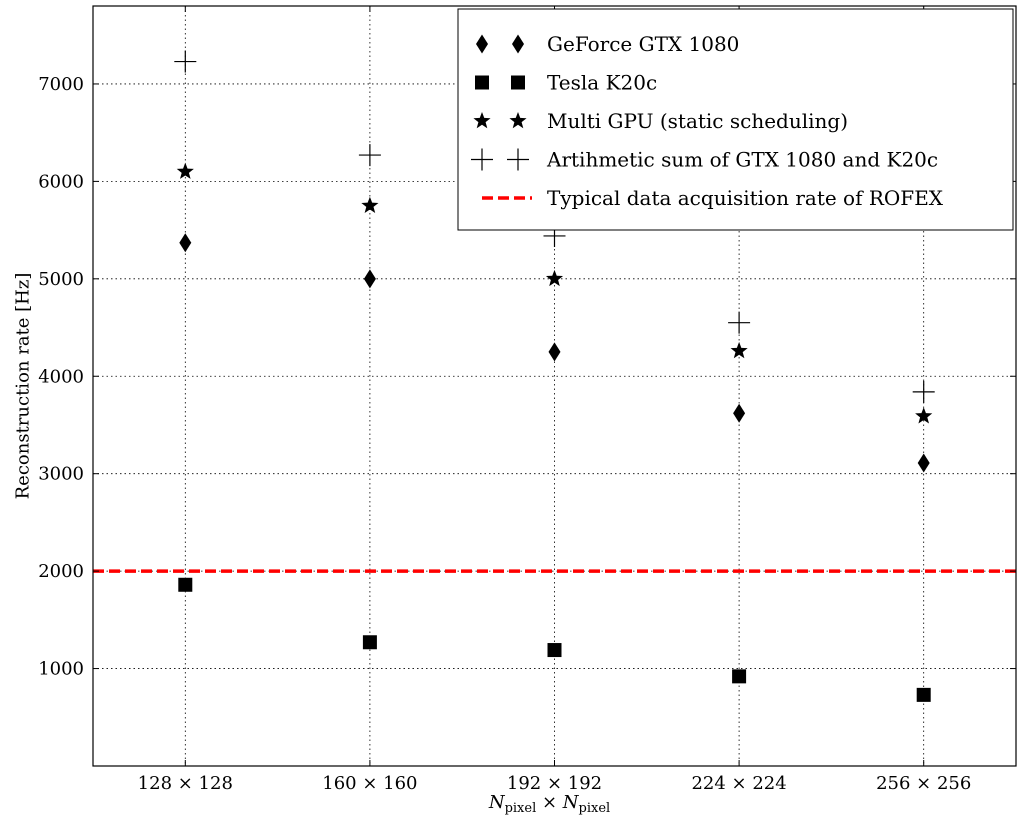 This screenshot has height=820, width=1018. What do you see at coordinates (185, 783) in the screenshot?
I see `x-tick-label: 128 × 128` at bounding box center [185, 783].